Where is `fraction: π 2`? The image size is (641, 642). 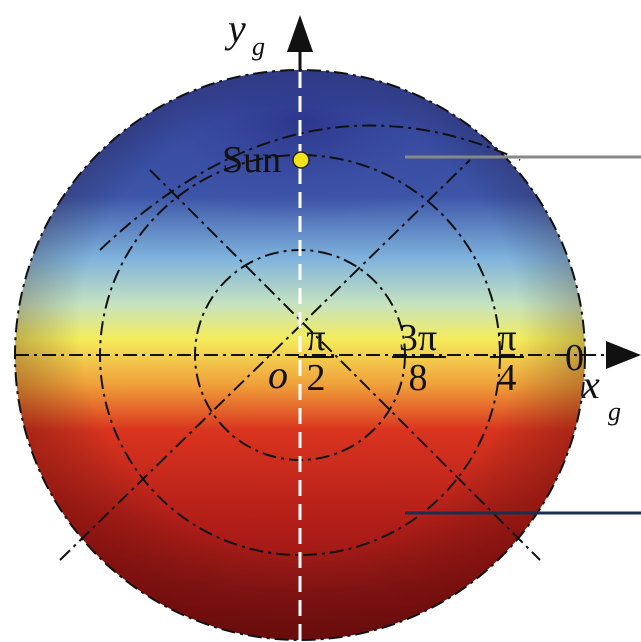 fraction: π 2 is located at coordinates (316, 358).